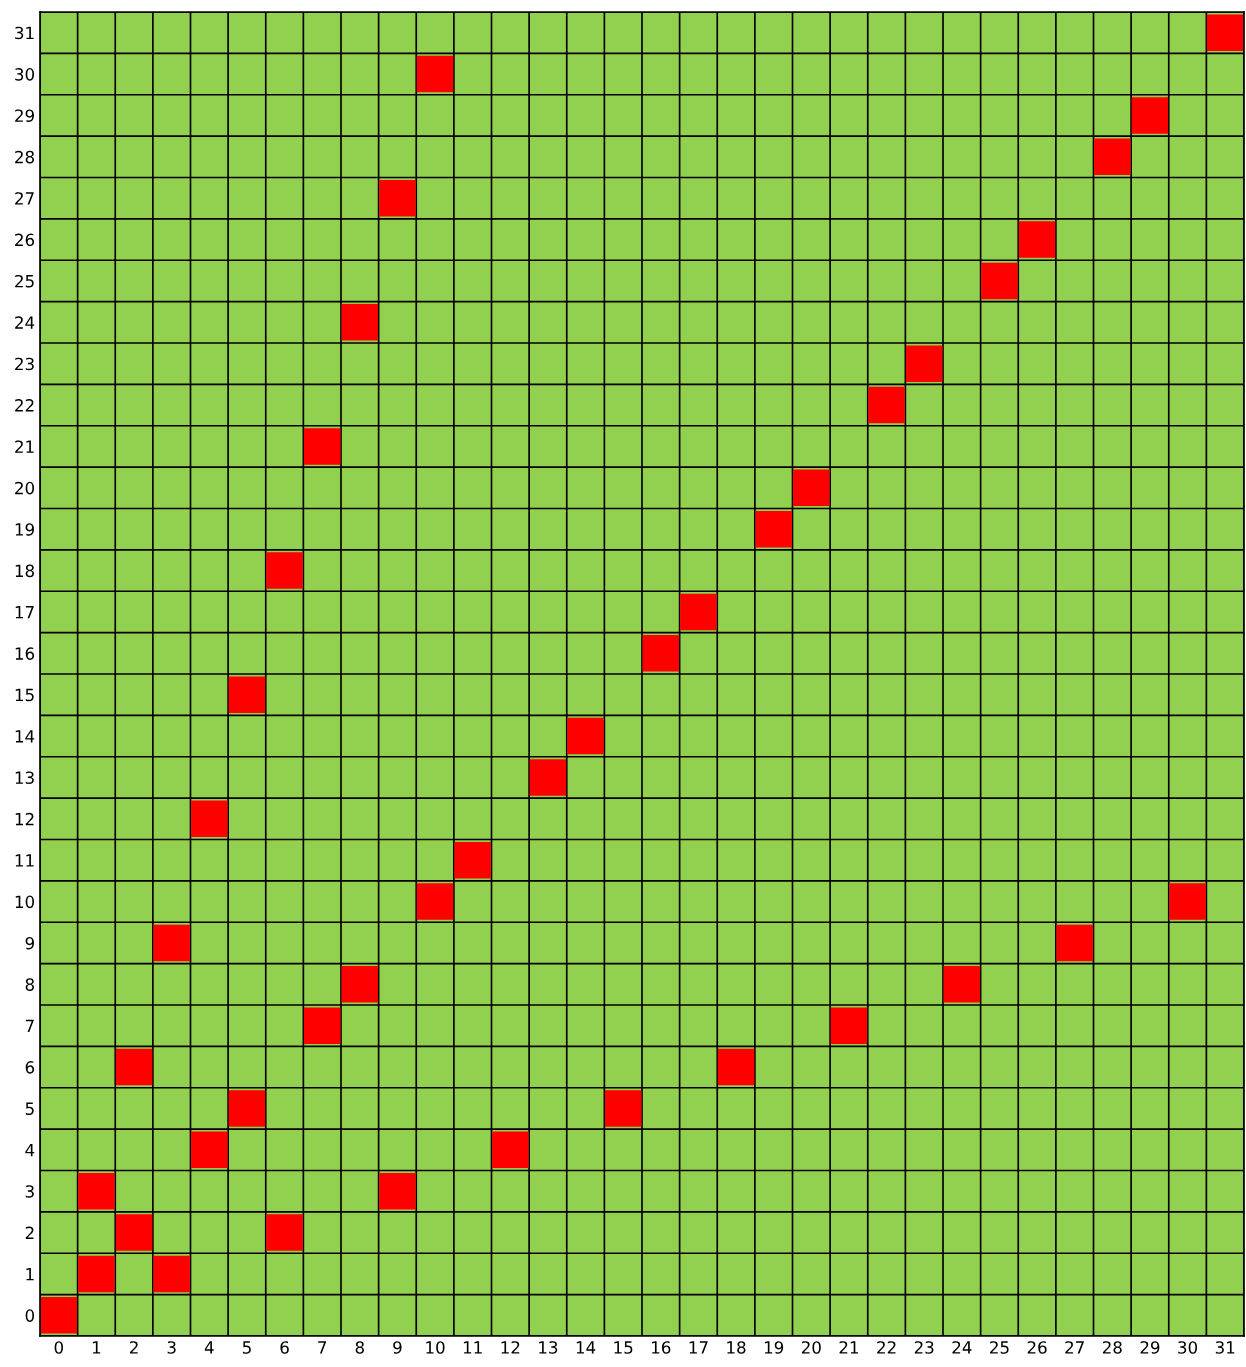 This screenshot has height=1367, width=1246. What do you see at coordinates (29, 943) in the screenshot?
I see `y-tick-label: 9` at bounding box center [29, 943].